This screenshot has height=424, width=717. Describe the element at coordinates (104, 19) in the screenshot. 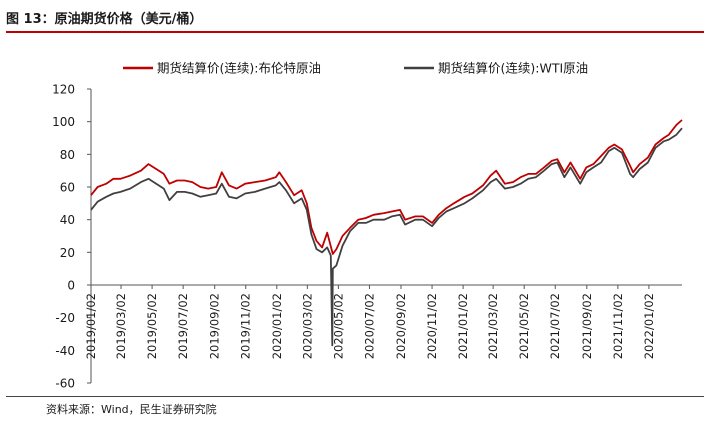

I see `figure-title: 图 13：原油期货价格（美元/桶）` at that location.